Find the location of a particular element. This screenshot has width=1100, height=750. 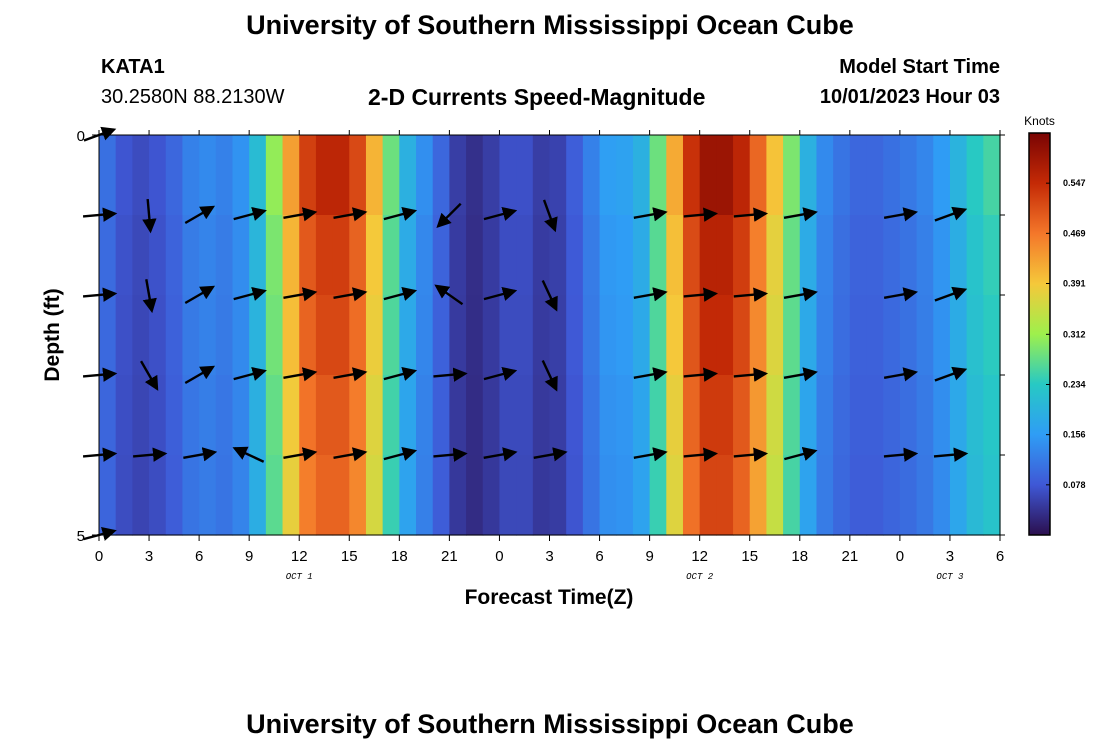

y-tick-label: 0 is located at coordinates (81, 136).